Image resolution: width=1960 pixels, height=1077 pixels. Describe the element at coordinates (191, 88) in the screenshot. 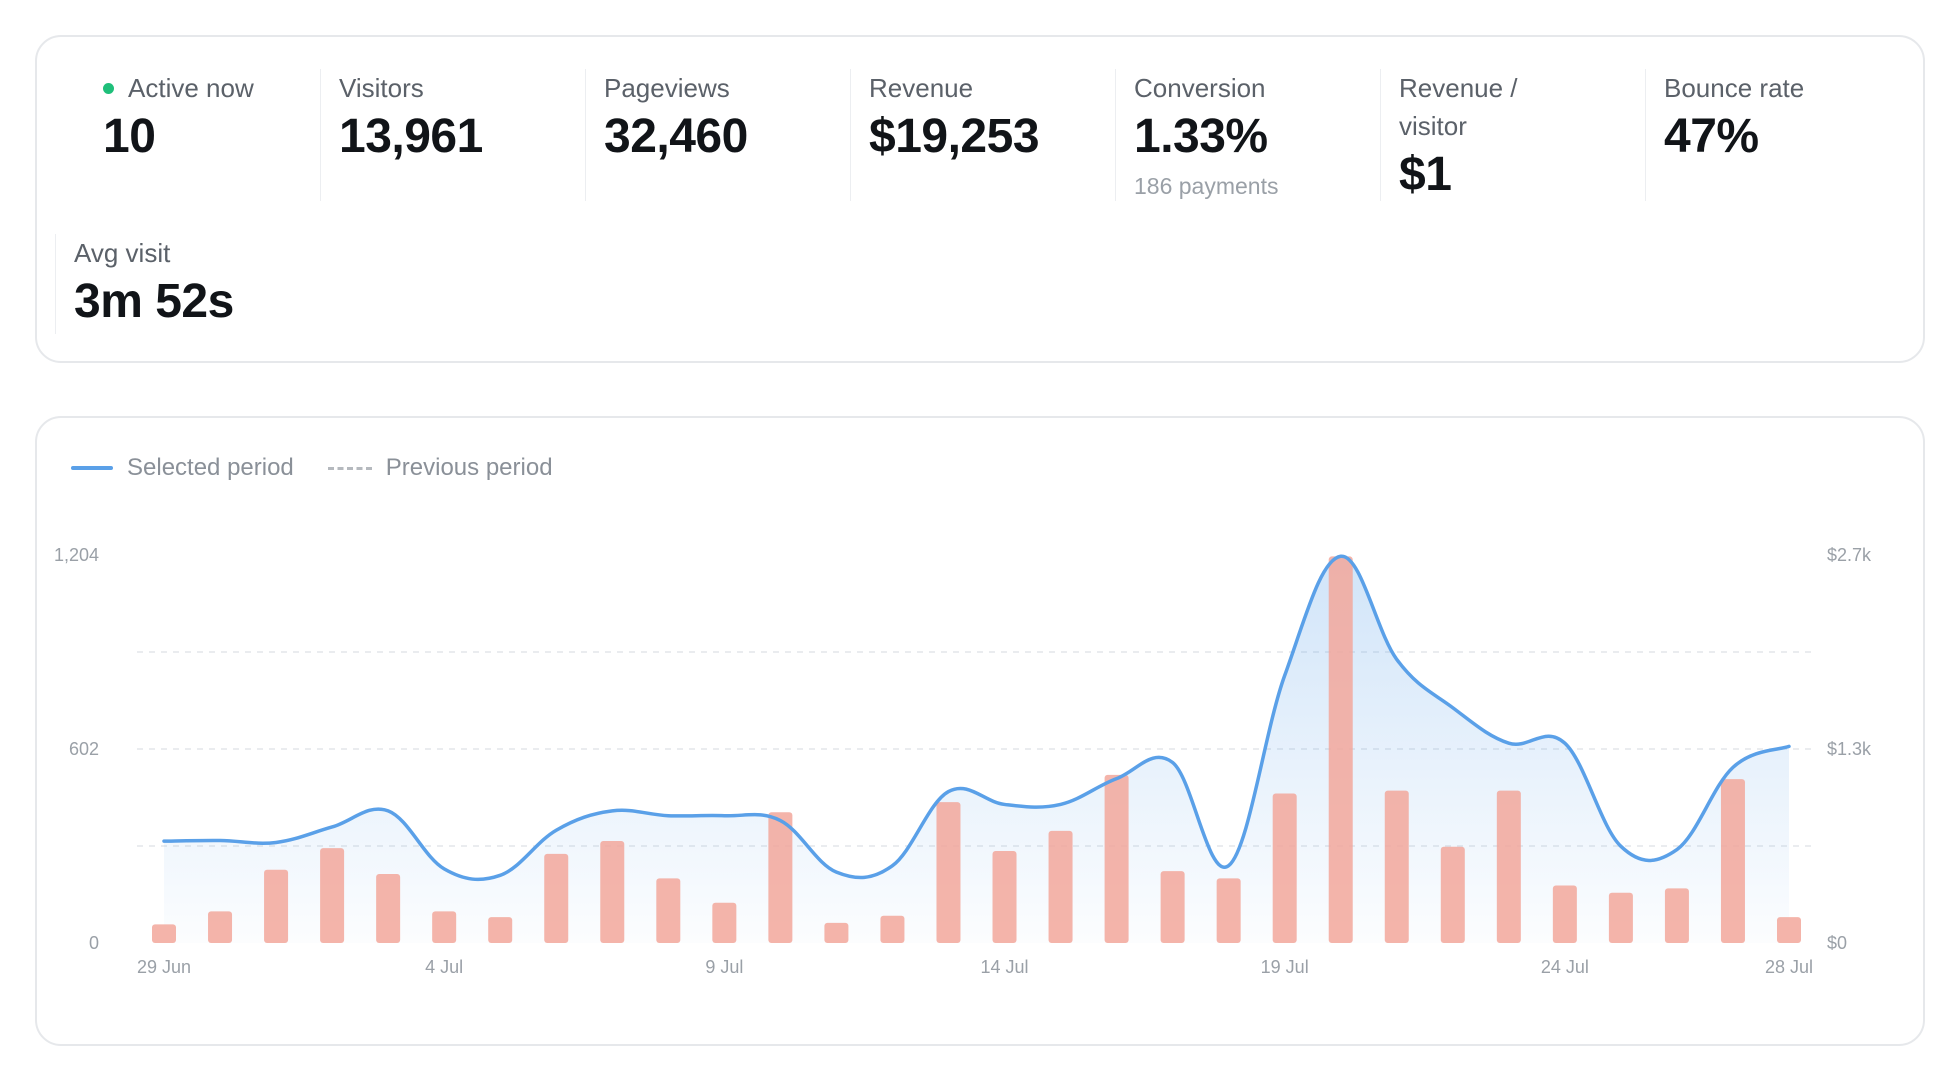

I see `stat-label: Active now` at that location.